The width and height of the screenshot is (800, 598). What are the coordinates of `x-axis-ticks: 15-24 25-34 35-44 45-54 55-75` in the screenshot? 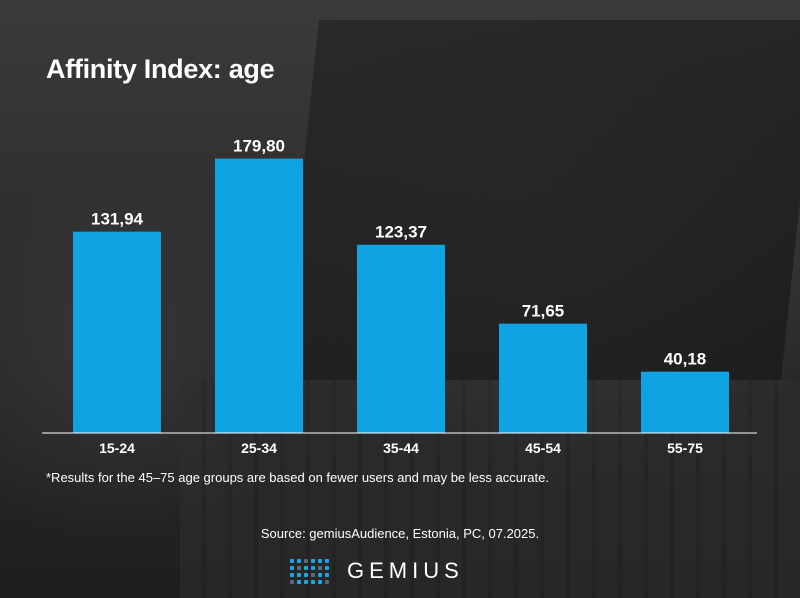 It's located at (401, 448).